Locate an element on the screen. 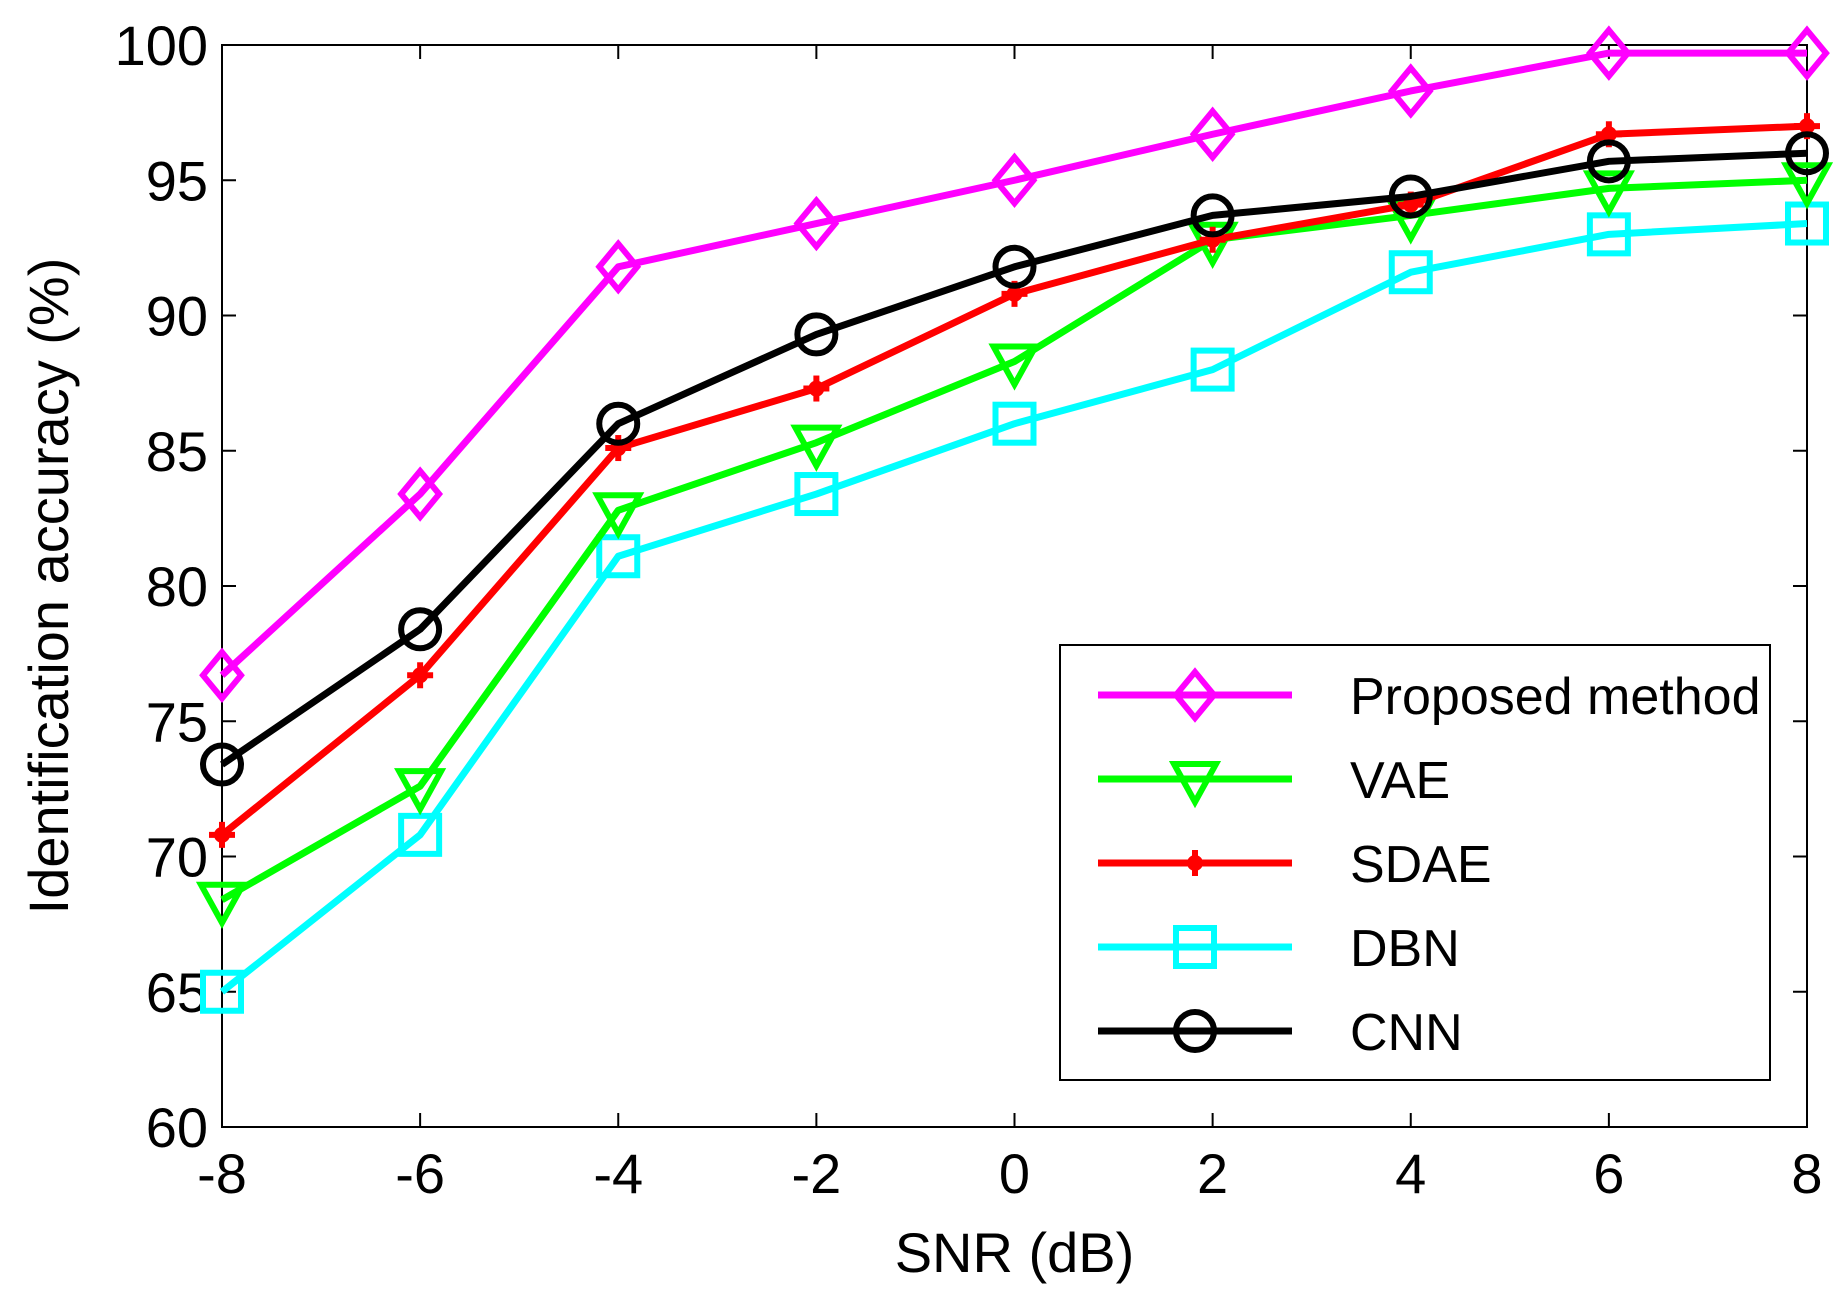 This screenshot has width=1844, height=1294. y-tick-label: 80 is located at coordinates (177, 586).